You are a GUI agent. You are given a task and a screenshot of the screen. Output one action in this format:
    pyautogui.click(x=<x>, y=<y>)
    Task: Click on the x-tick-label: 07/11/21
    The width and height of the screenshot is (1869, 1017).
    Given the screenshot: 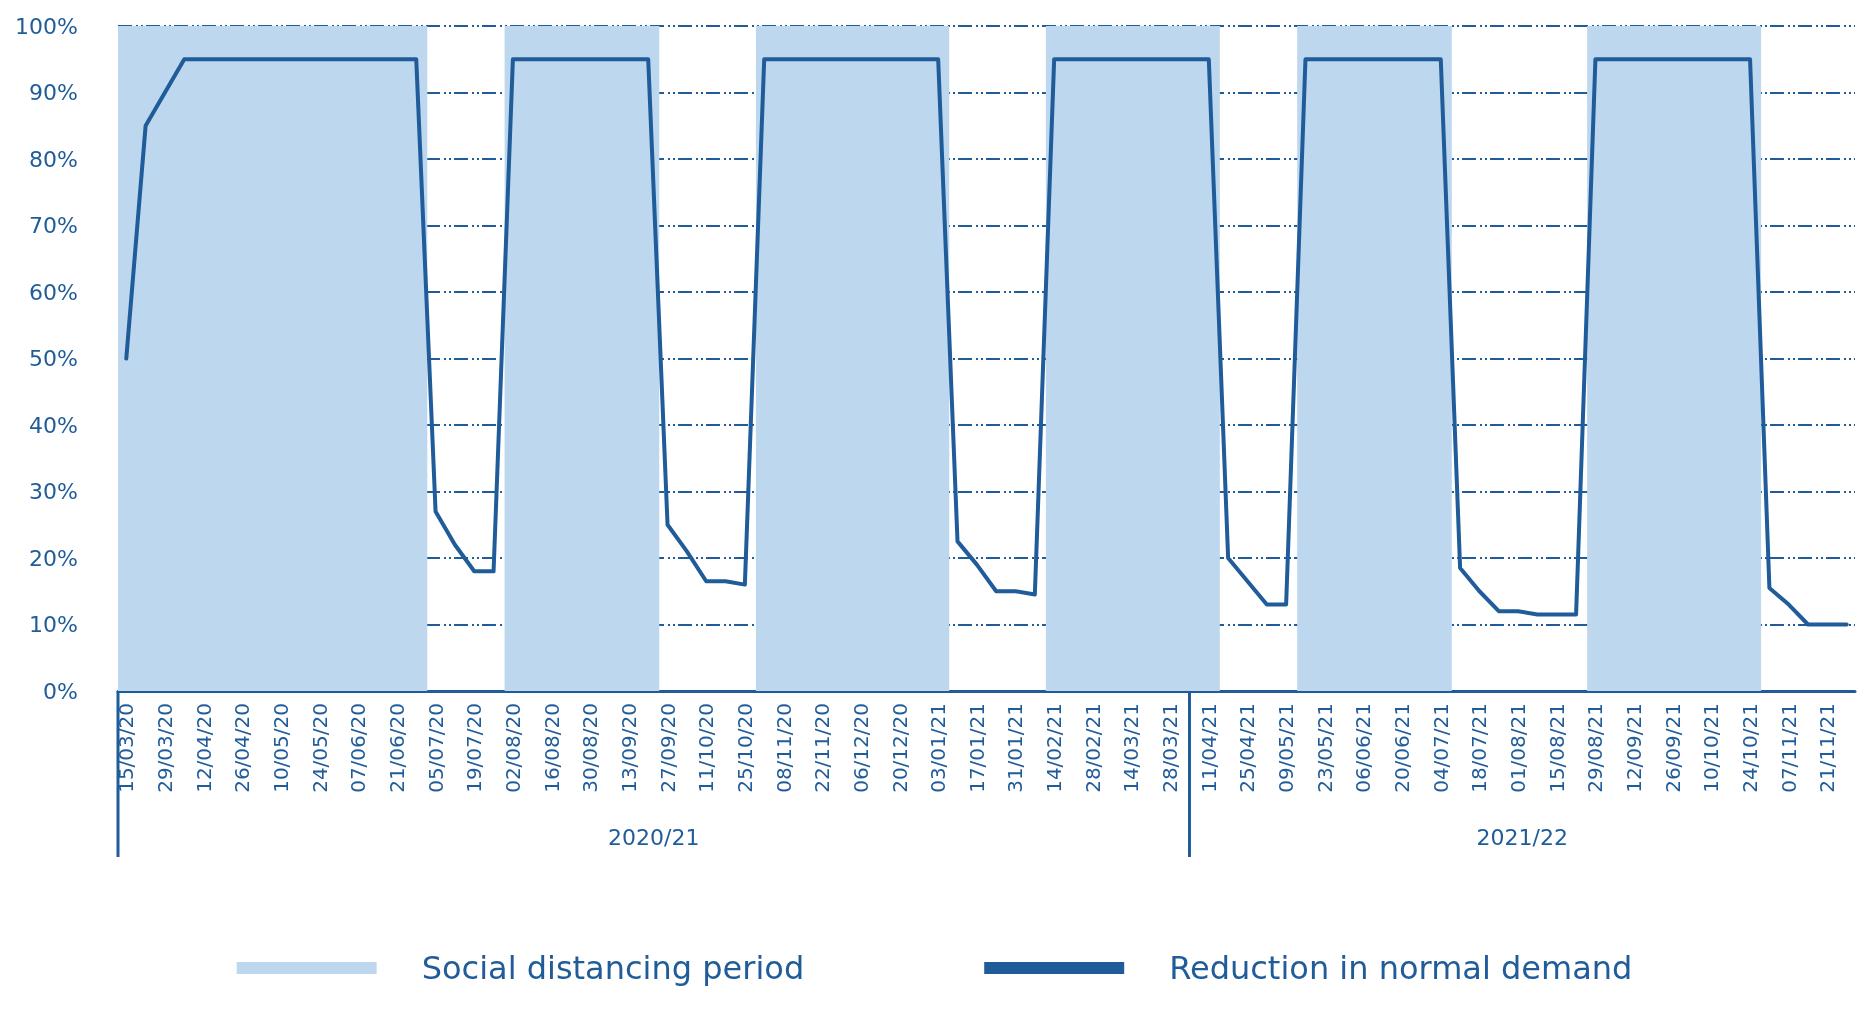 What is the action you would take?
    pyautogui.click(x=1788, y=748)
    